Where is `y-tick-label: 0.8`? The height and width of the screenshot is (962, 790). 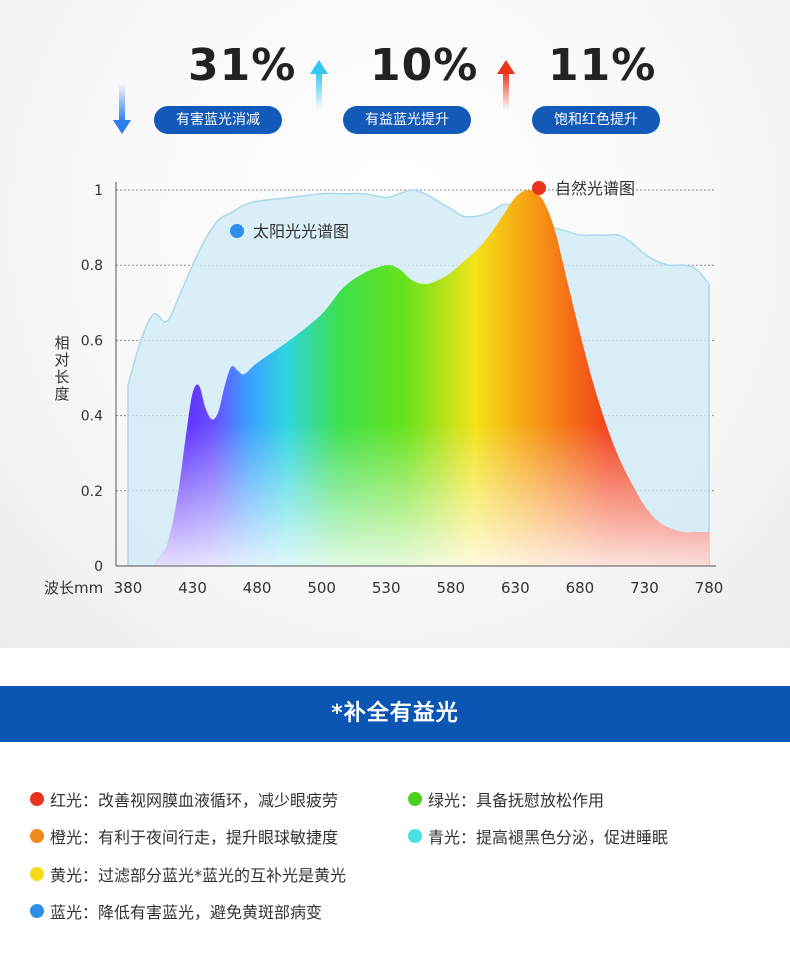 y-tick-label: 0.8 is located at coordinates (92, 266).